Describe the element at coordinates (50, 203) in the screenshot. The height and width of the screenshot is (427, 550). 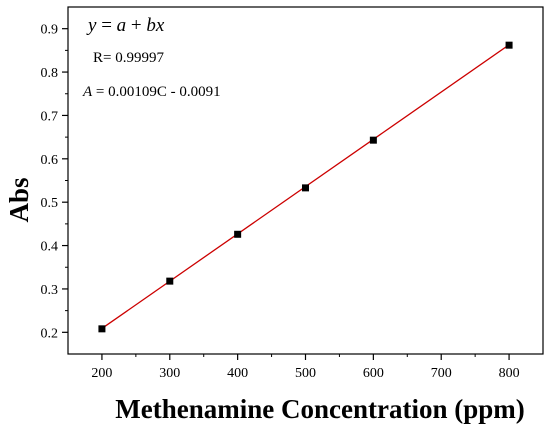
I see `y-tick-label: 0.5` at that location.